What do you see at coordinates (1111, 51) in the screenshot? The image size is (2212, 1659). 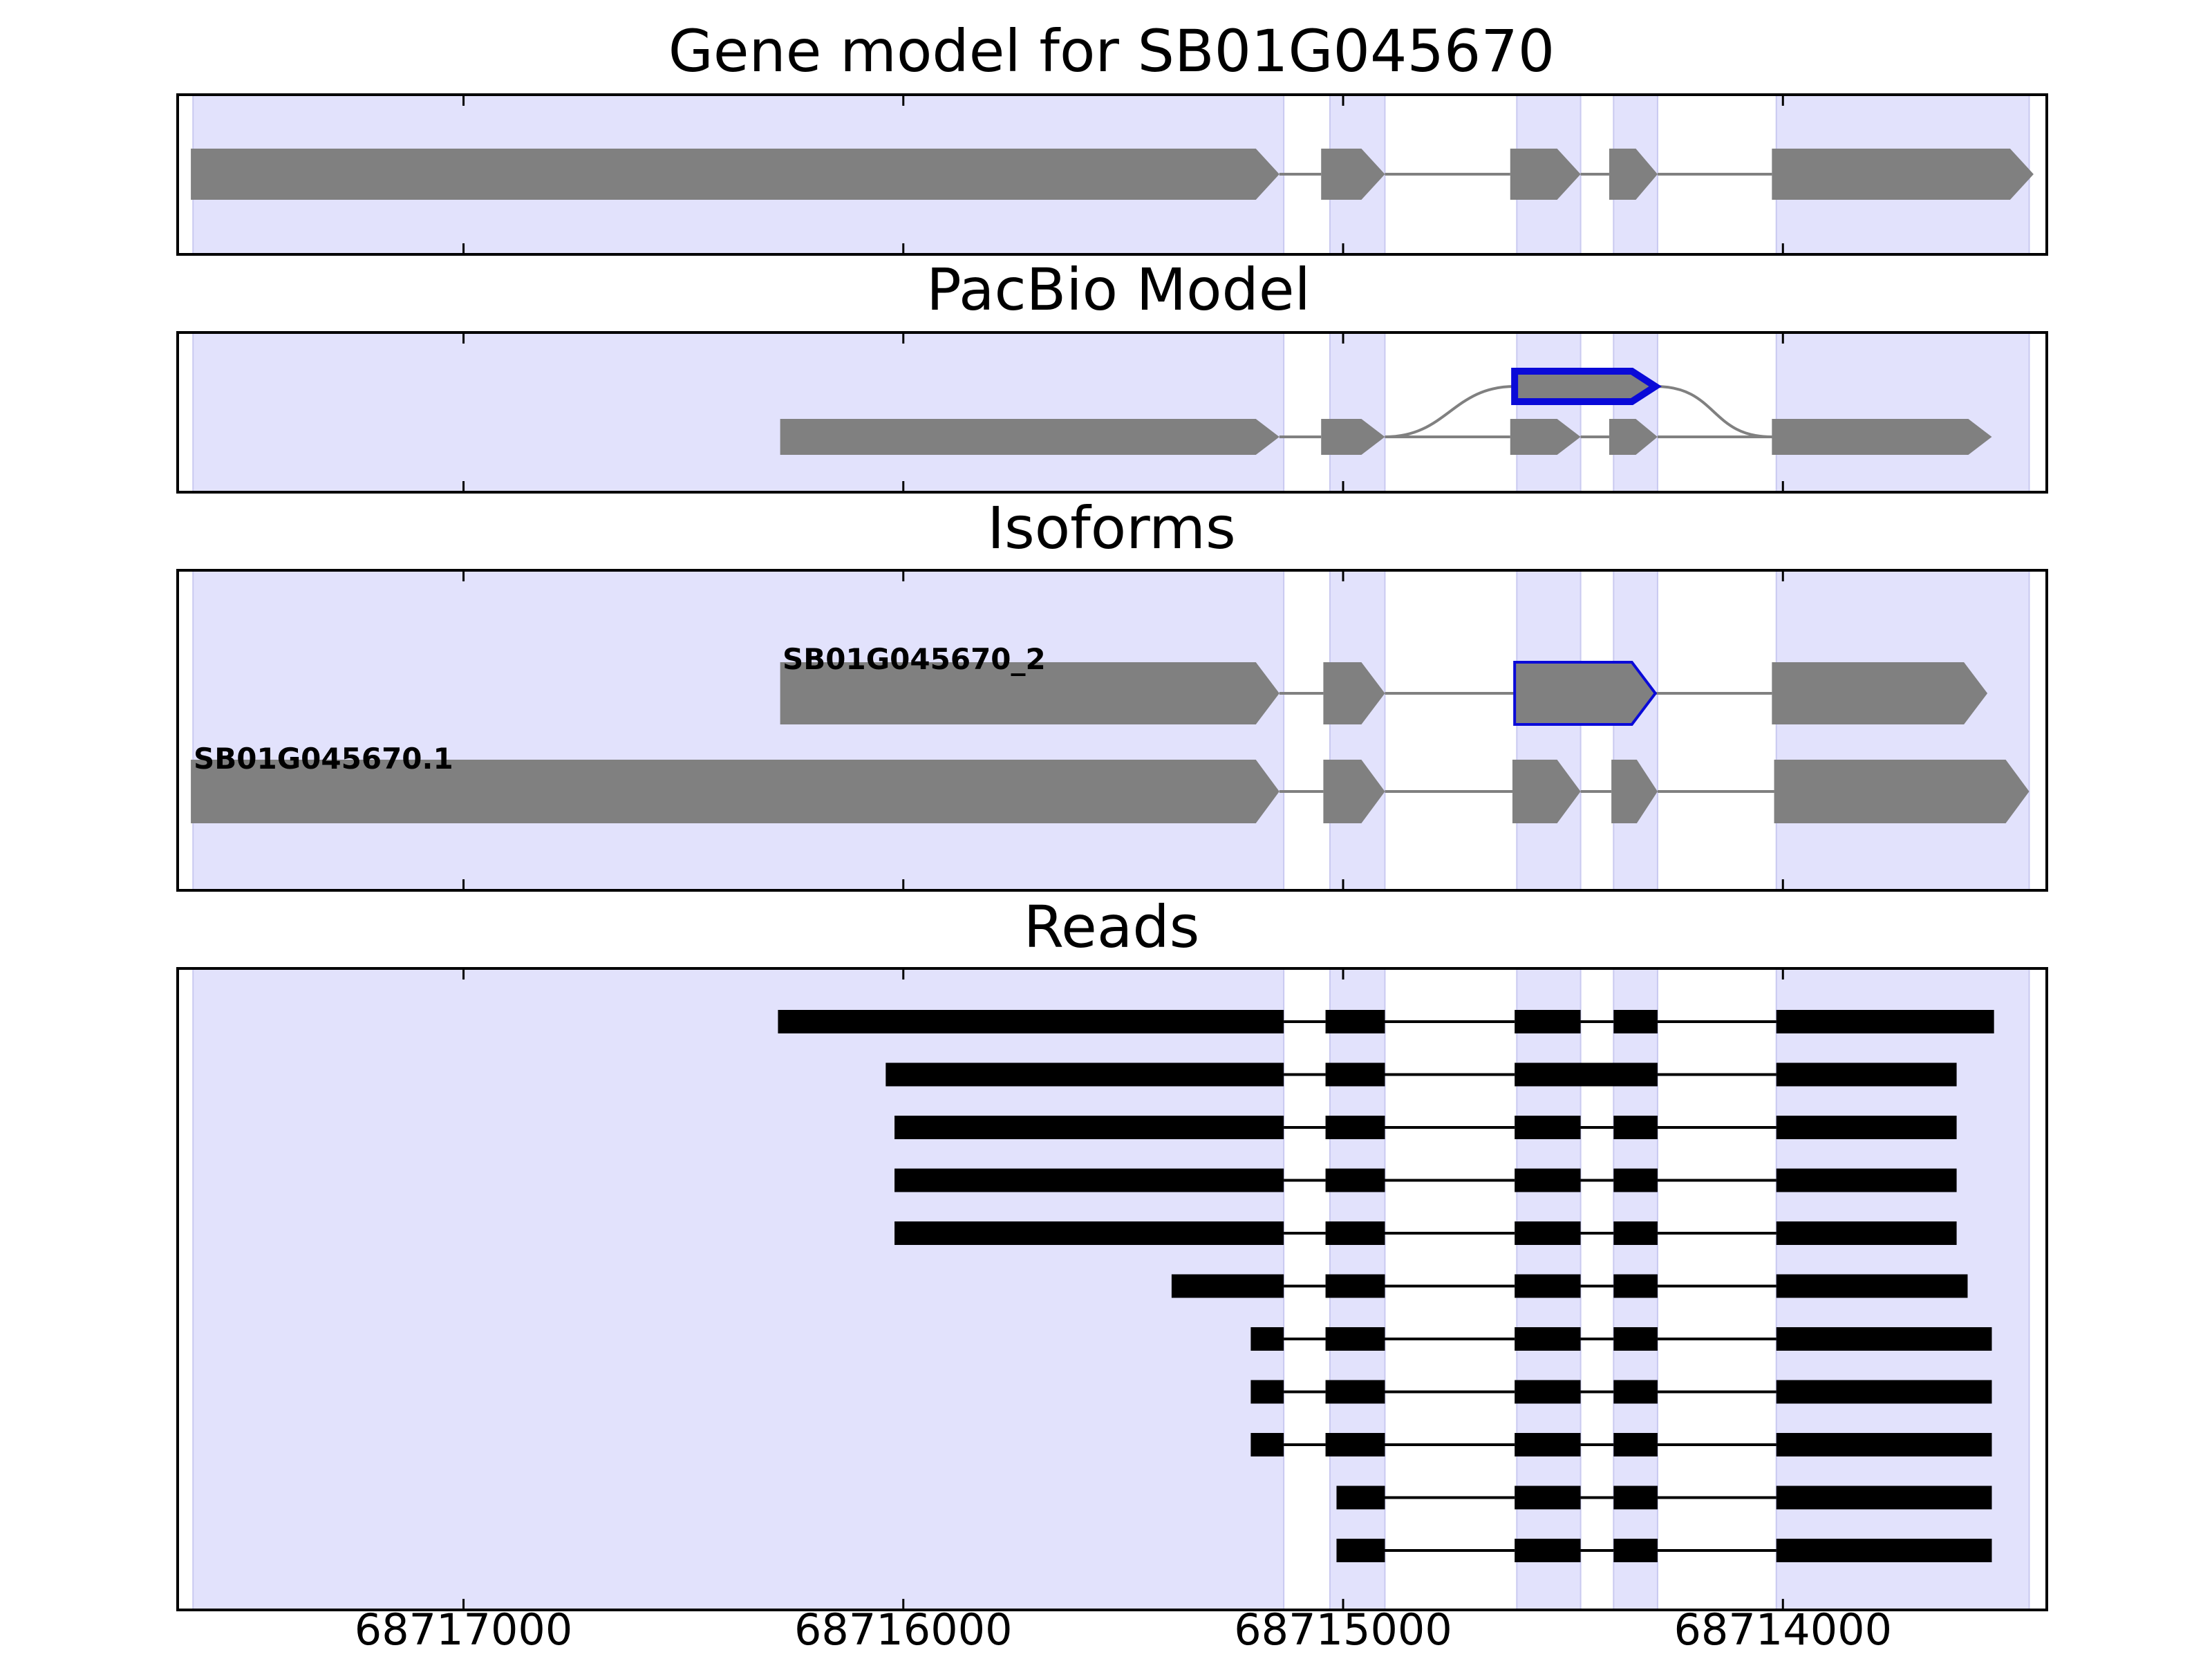 I see `gene-model-title: Gene model for SB01G045670` at bounding box center [1111, 51].